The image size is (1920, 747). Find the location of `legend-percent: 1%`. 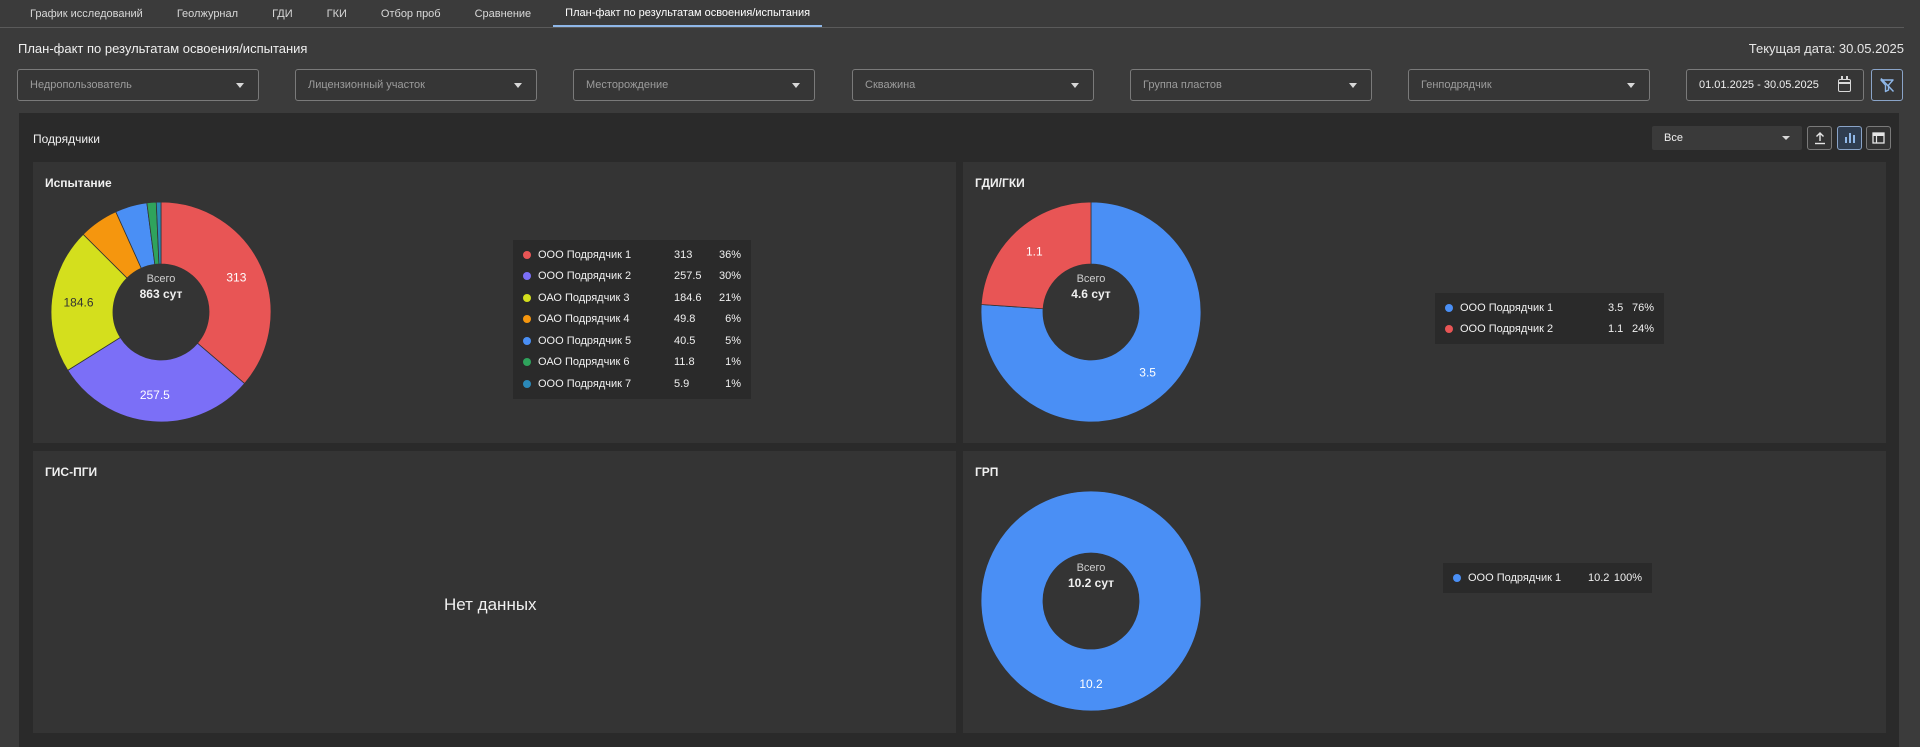

legend-percent: 1% is located at coordinates (733, 362).